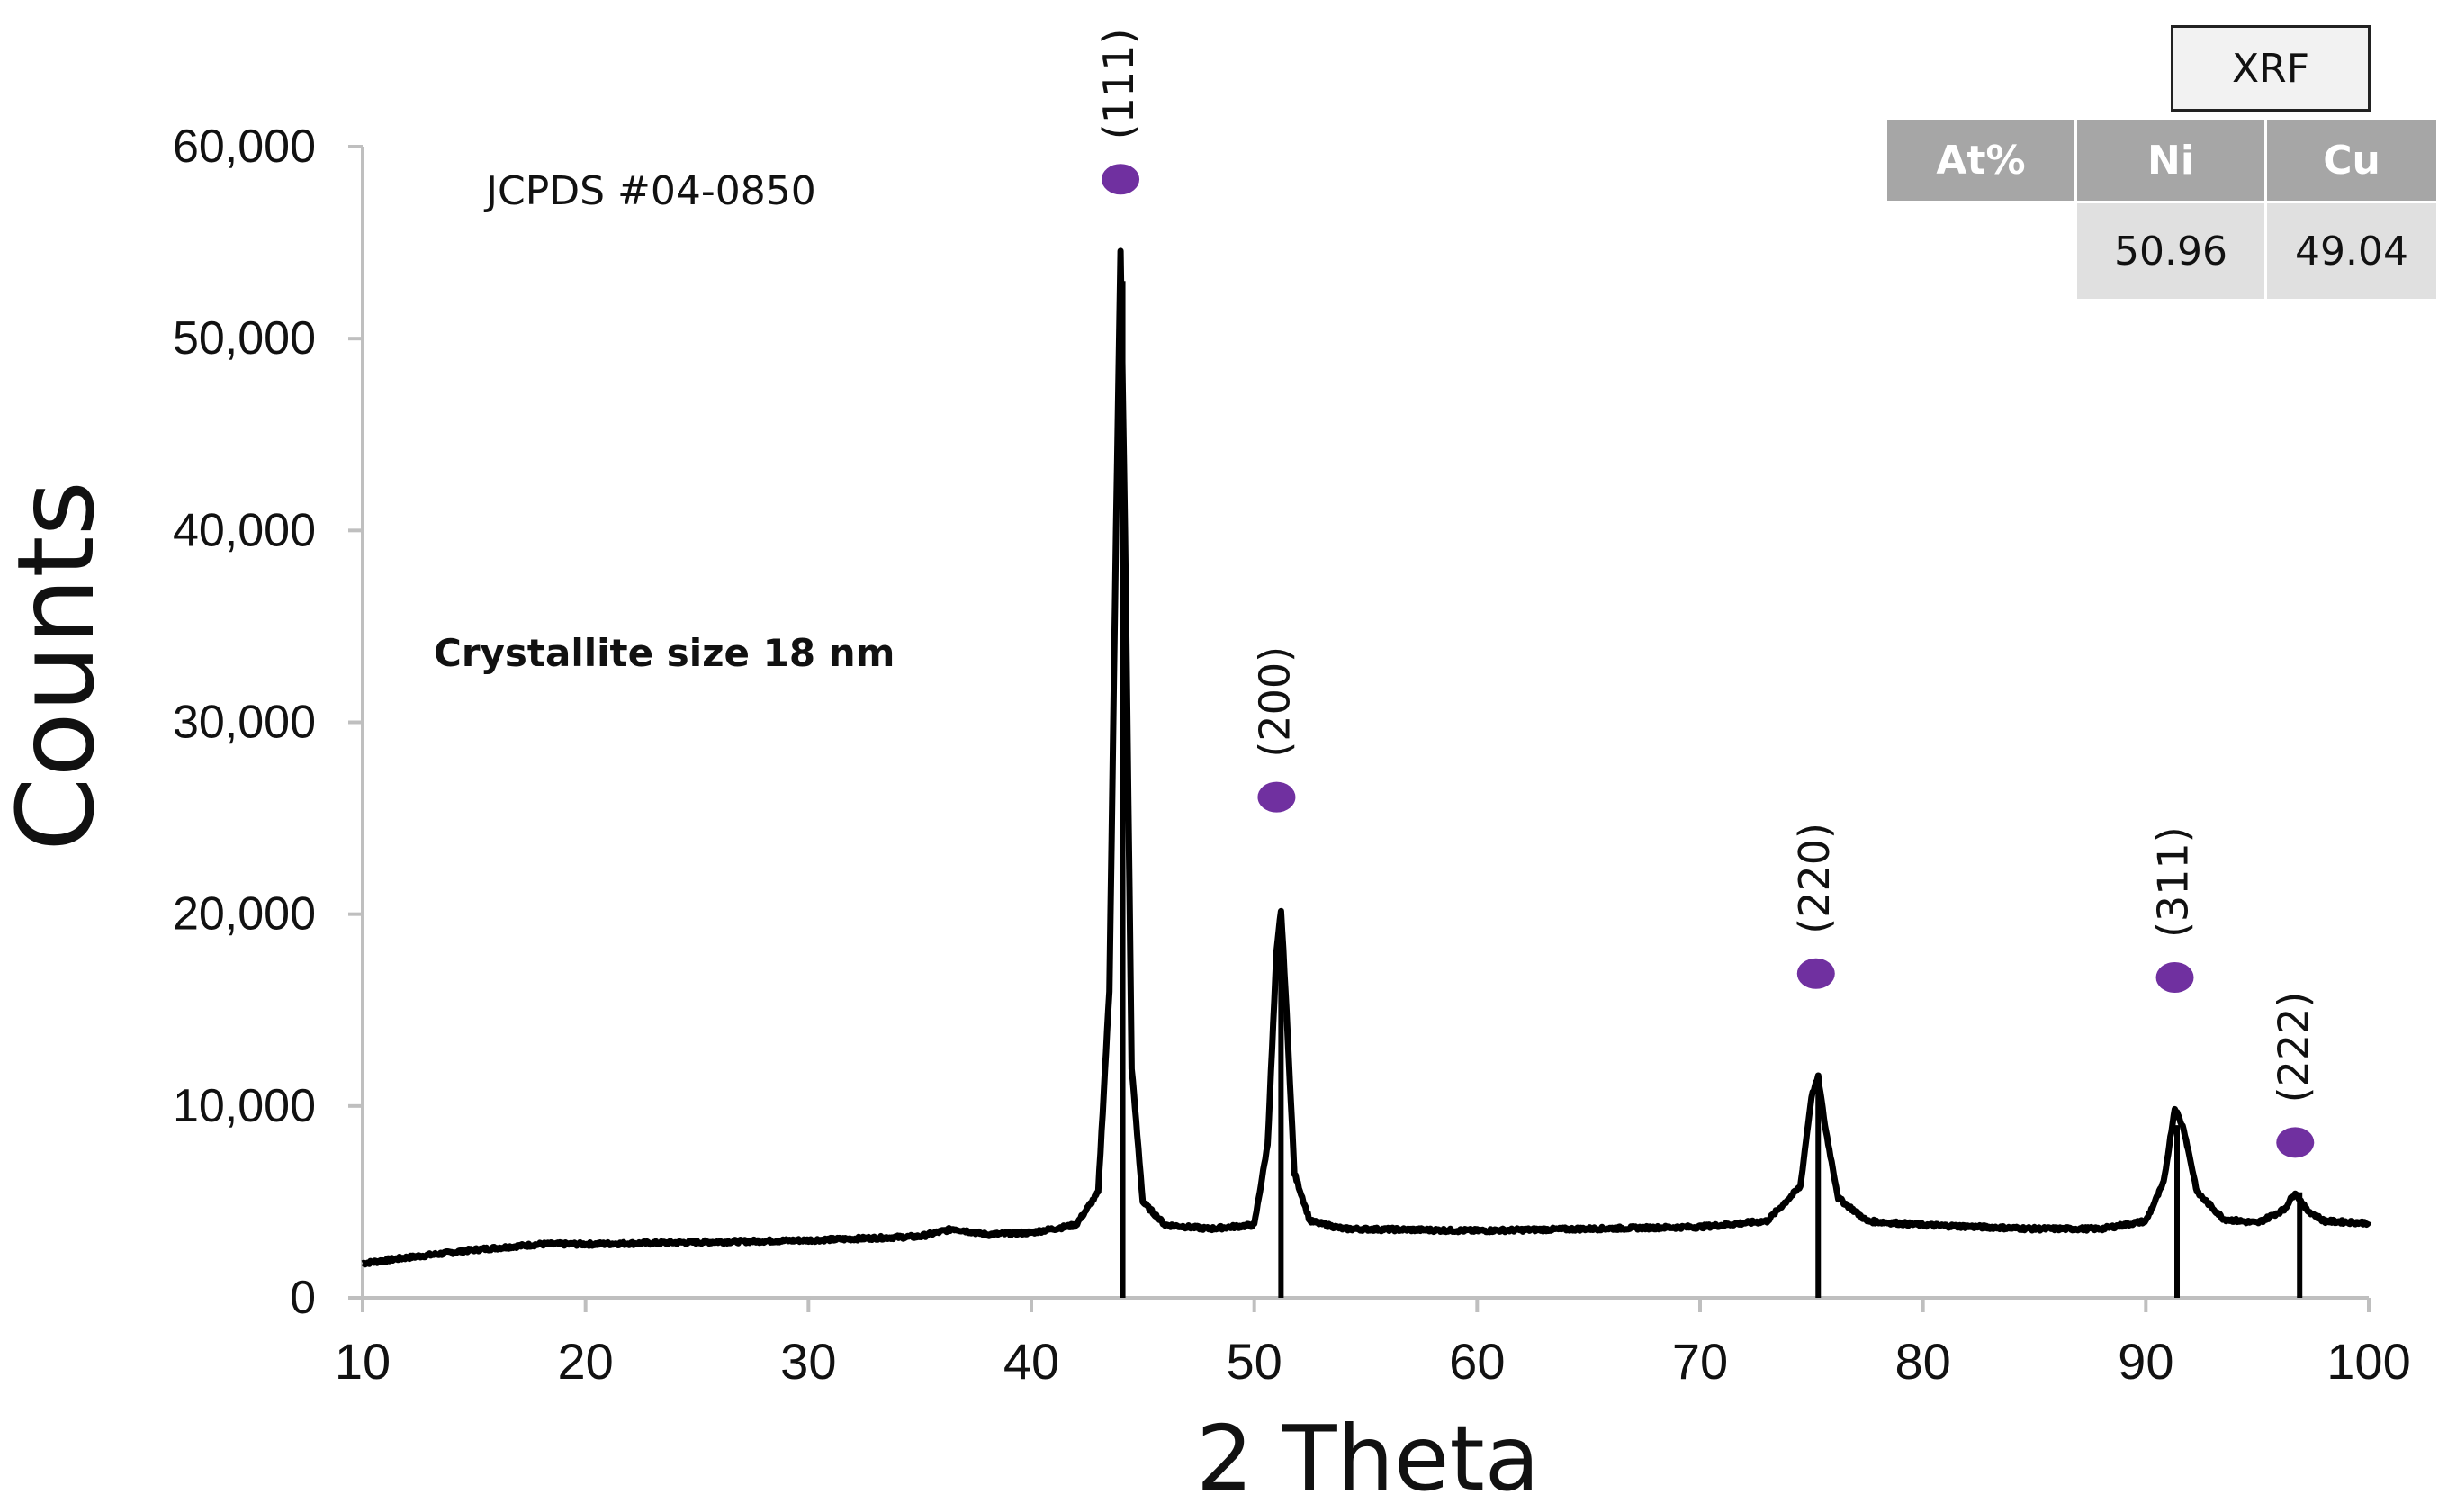  Describe the element at coordinates (664, 653) in the screenshot. I see `crystallite-size-label: Crystallite size 18 nm` at that location.